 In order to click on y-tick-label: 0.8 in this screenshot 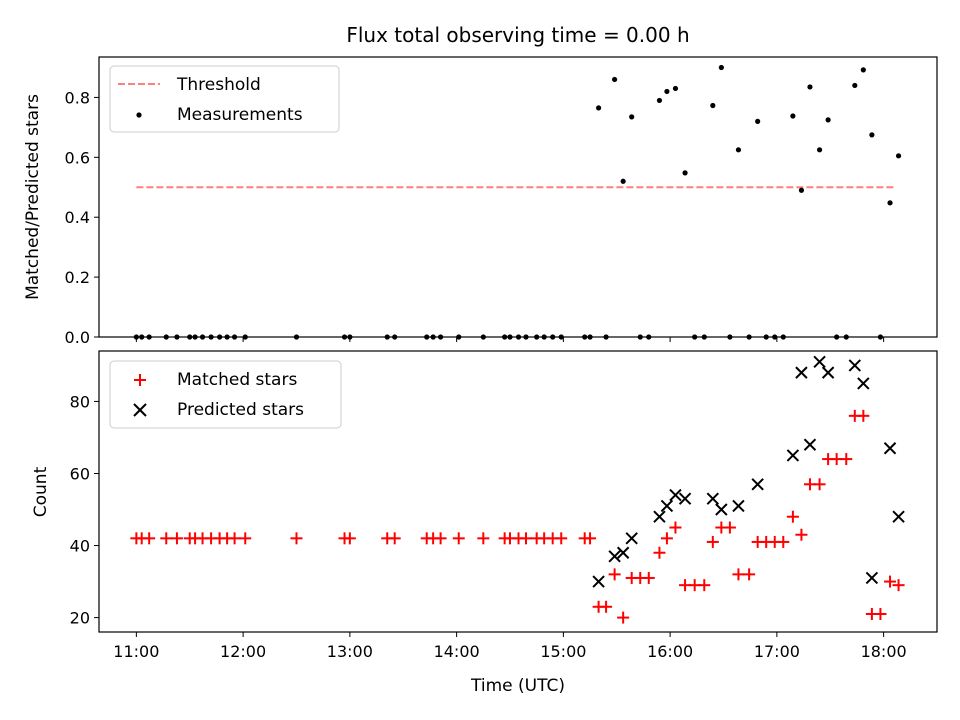, I will do `click(77, 97)`.